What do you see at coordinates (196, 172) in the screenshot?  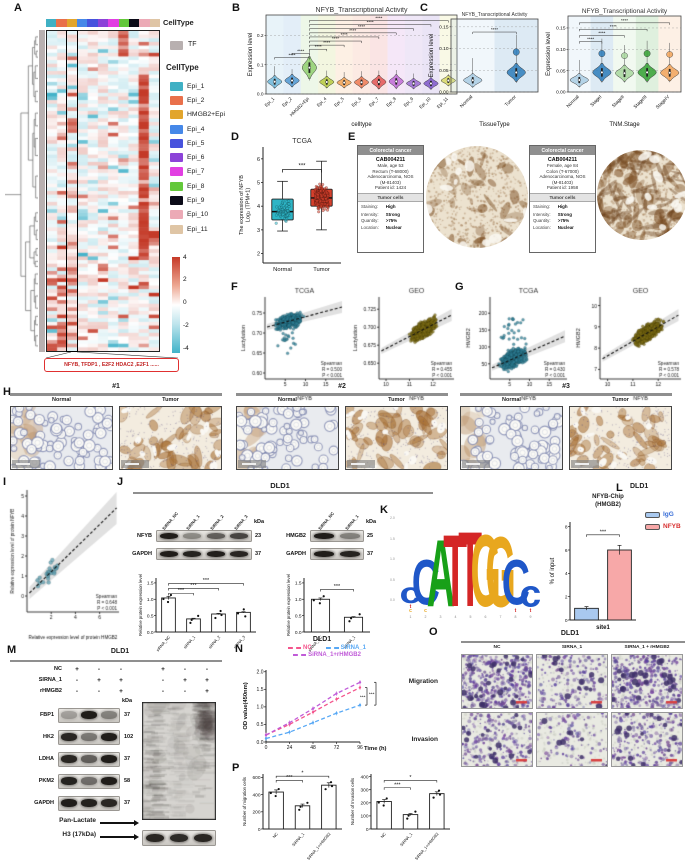 I see `legend-label: Epi_7` at bounding box center [196, 172].